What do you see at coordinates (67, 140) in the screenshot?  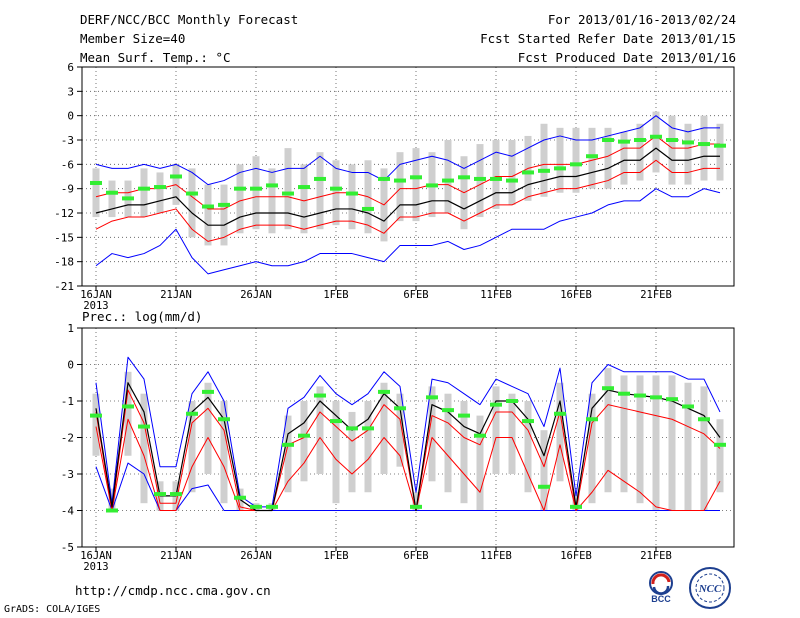 I see `temp-ytick-label: -3` at bounding box center [67, 140].